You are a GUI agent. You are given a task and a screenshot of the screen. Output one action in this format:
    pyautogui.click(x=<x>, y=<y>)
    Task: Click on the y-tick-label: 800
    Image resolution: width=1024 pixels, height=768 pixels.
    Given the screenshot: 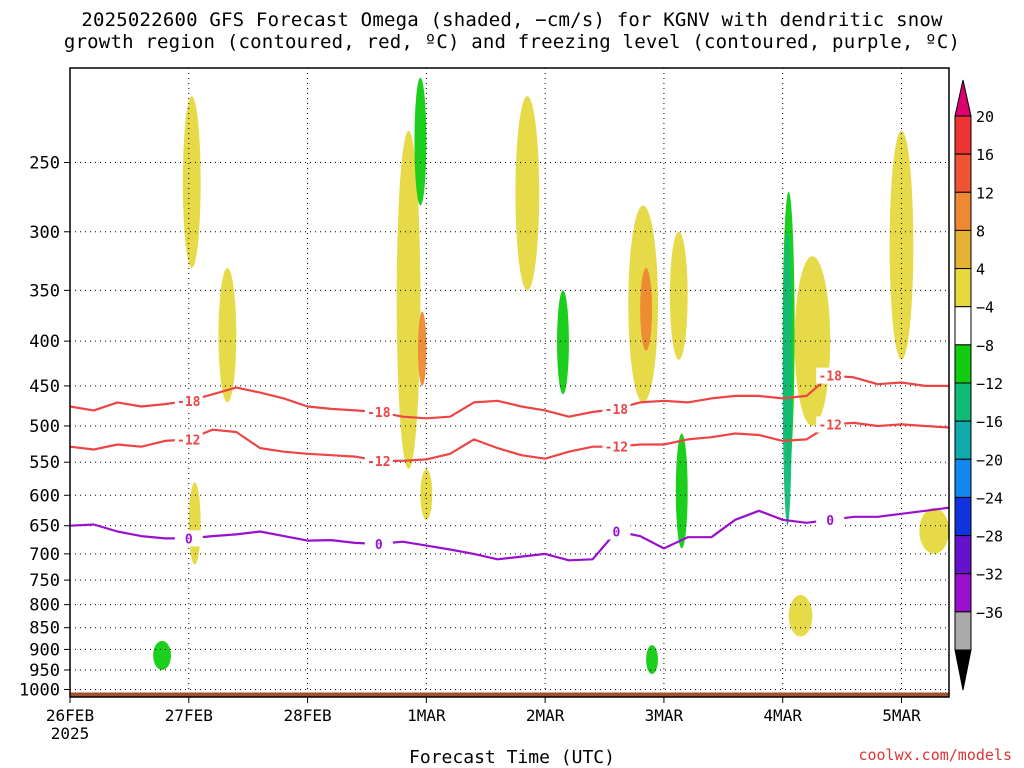 What is the action you would take?
    pyautogui.click(x=44, y=606)
    